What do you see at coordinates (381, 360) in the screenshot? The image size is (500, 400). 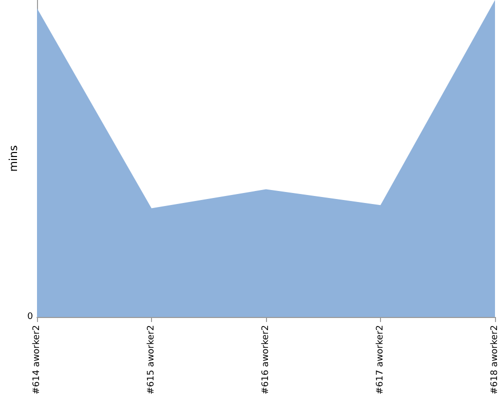 I see `x-tick-label: #617 aworker2` at bounding box center [381, 360].